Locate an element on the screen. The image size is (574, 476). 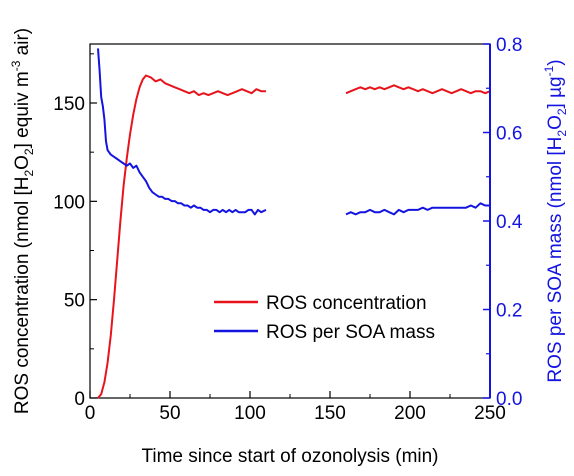
y-left-tick-label: 0 is located at coordinates (79, 399).